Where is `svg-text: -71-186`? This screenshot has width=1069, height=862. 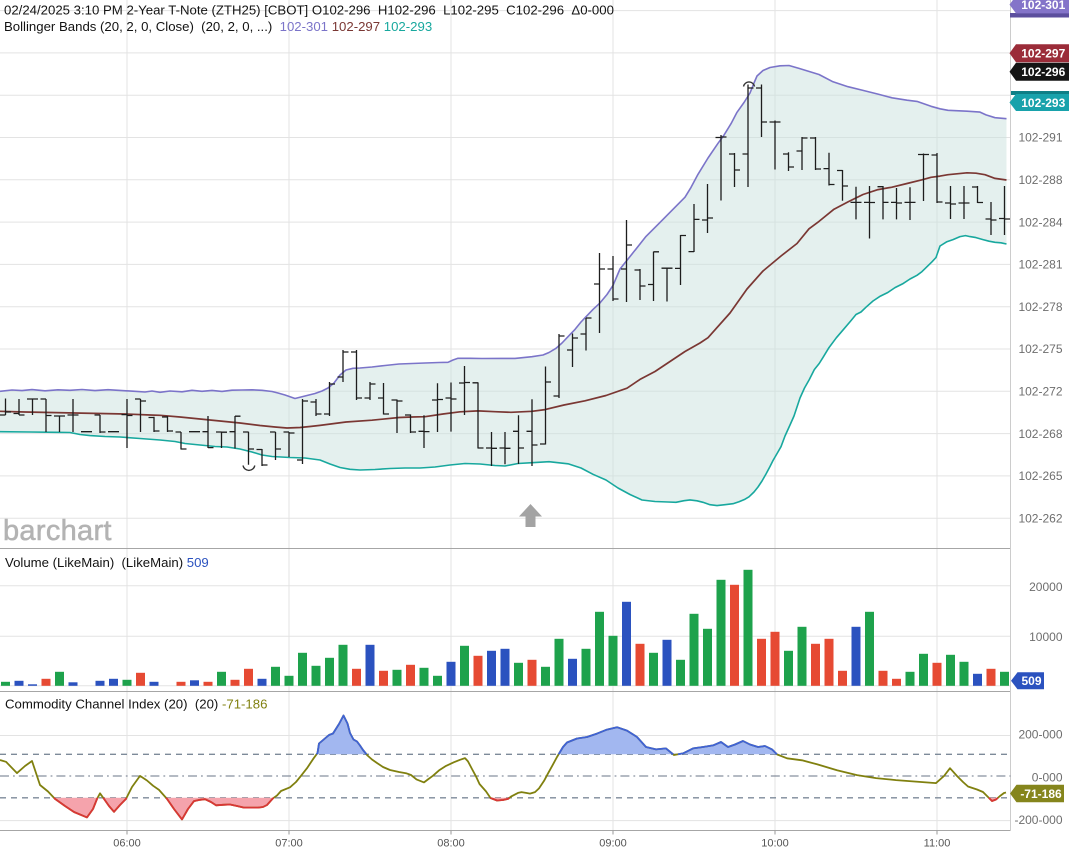 svg-text: -71-186 is located at coordinates (1041, 794).